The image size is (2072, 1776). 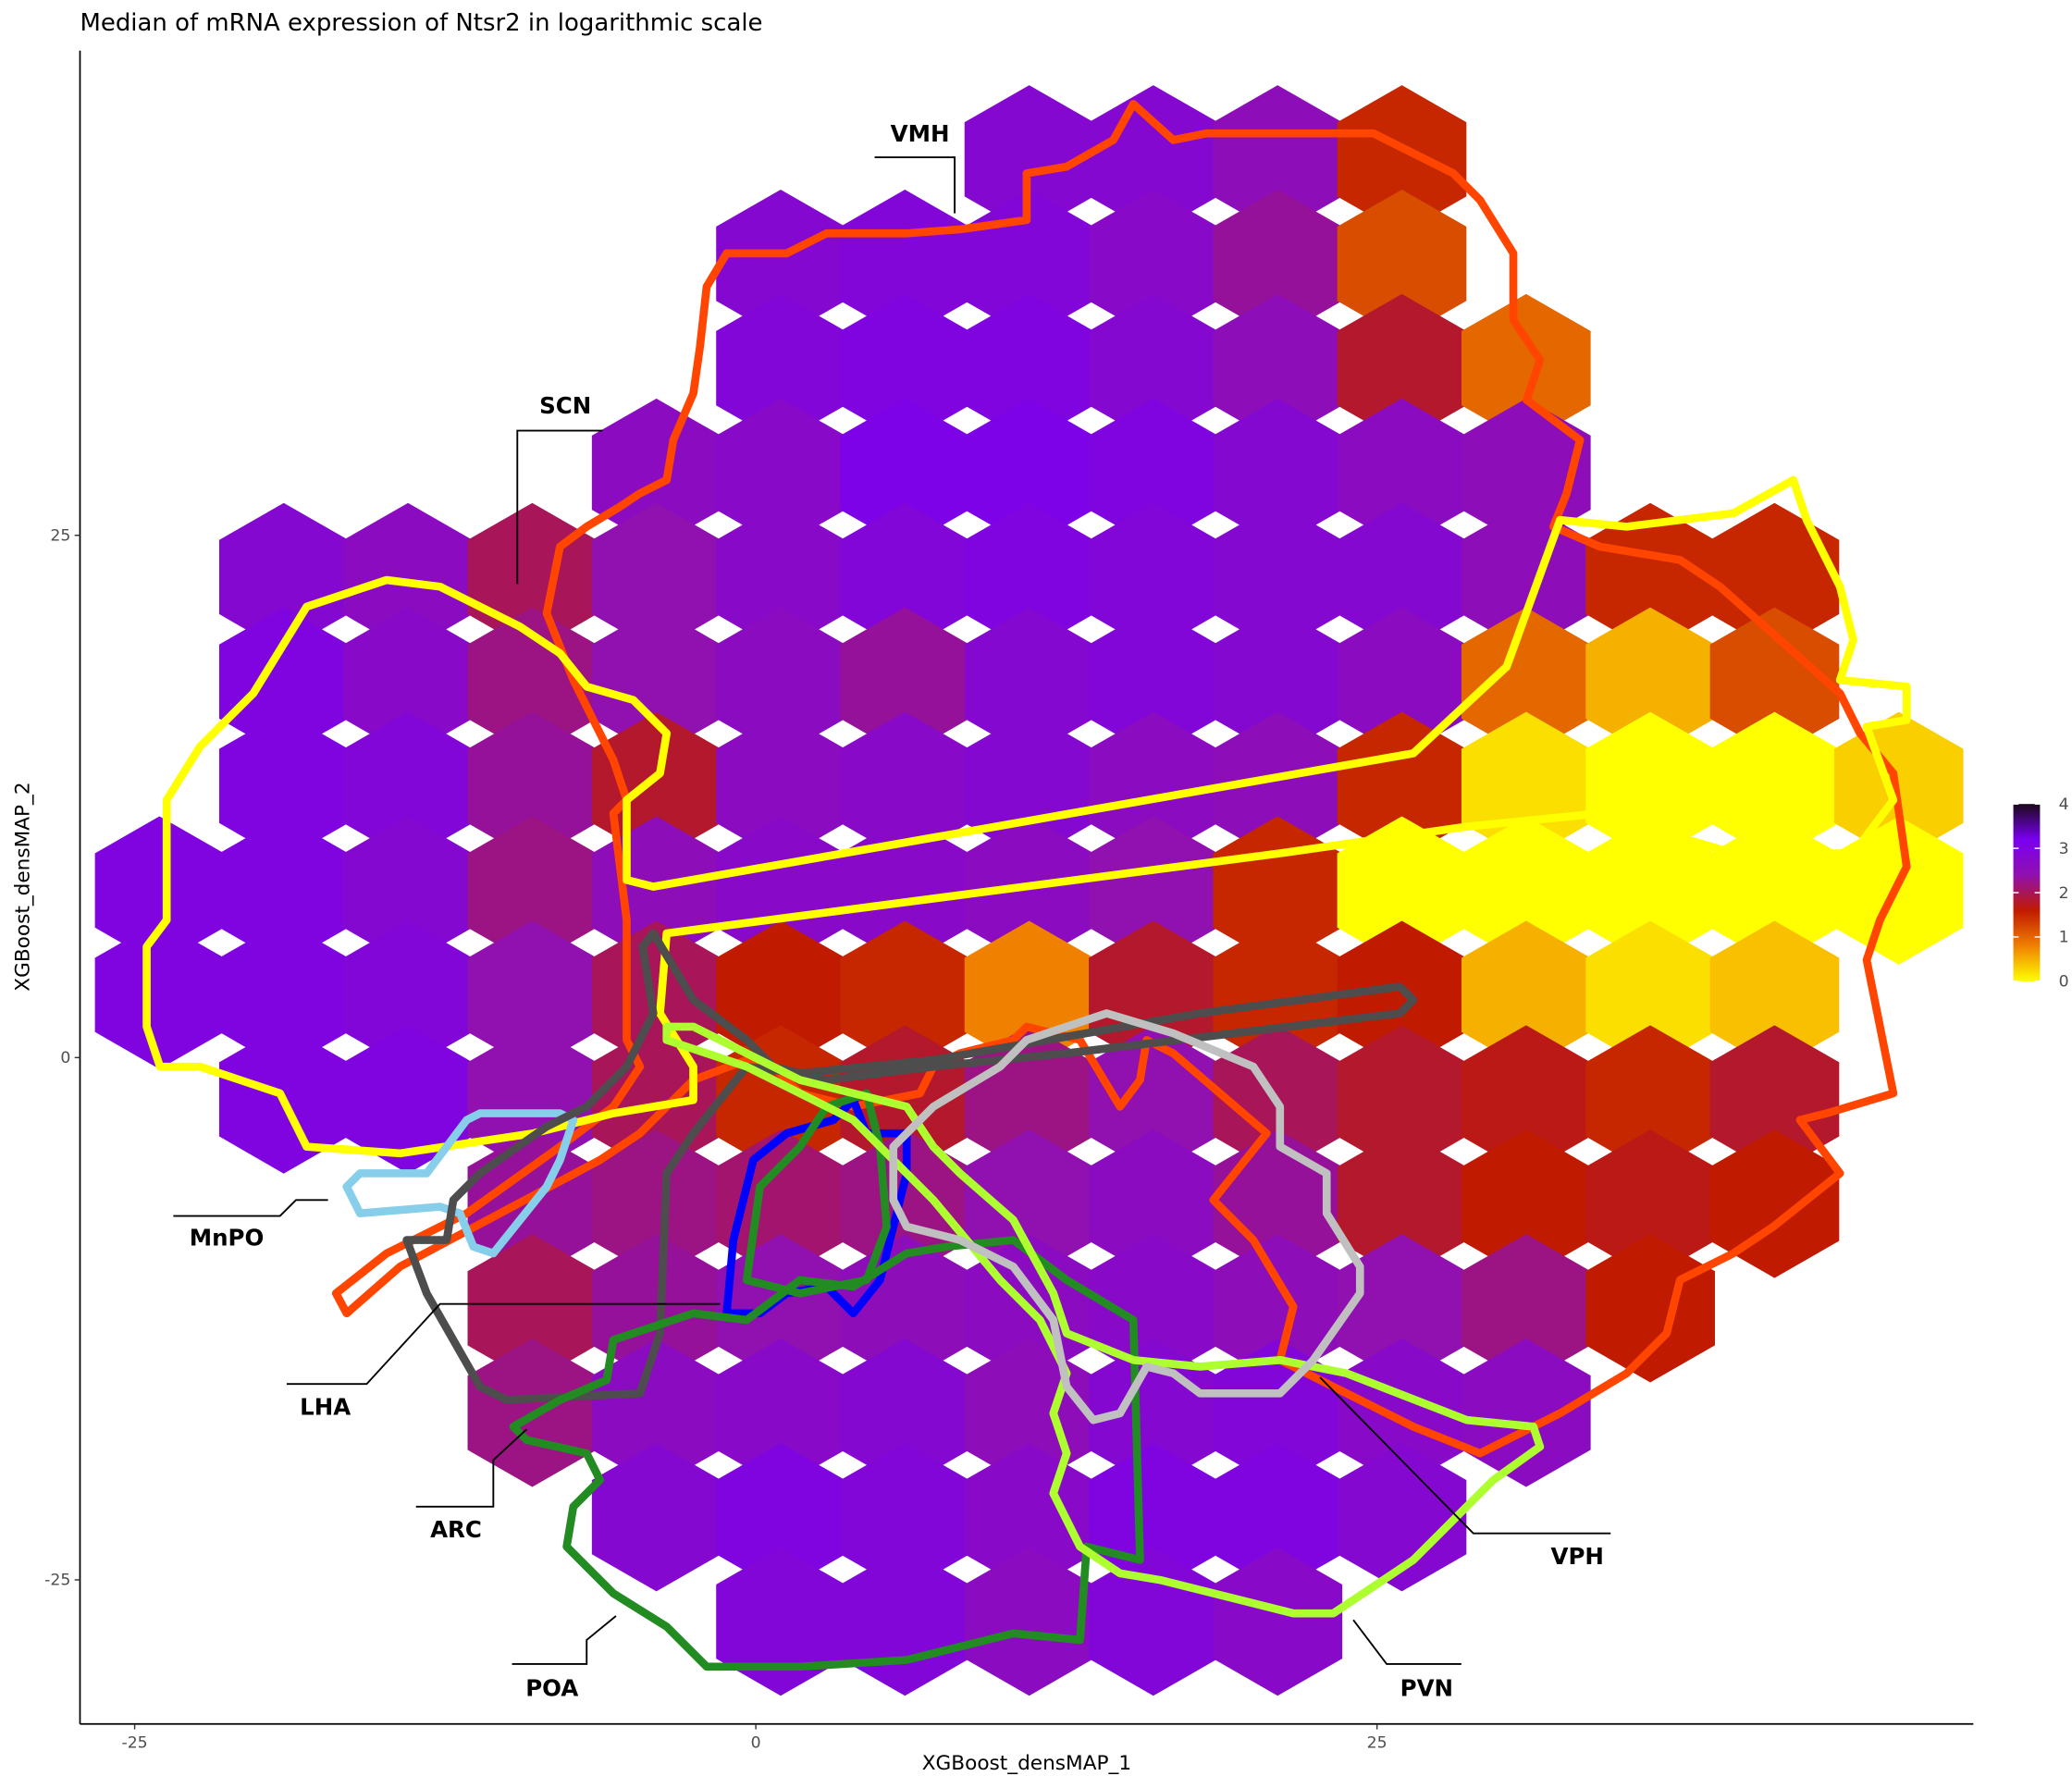 I want to click on y-tick-label: 25, so click(x=60, y=536).